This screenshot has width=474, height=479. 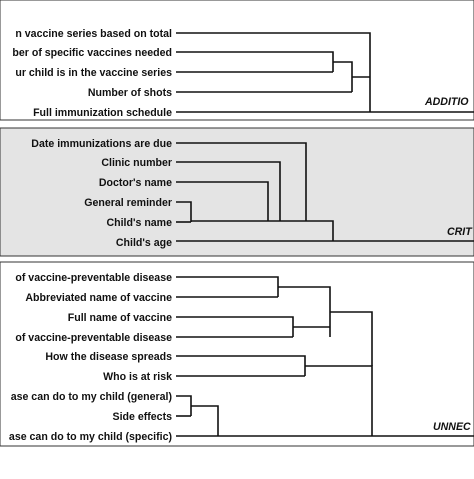 What do you see at coordinates (92, 53) in the screenshot?
I see `item-label: ber of specific vaccines needed` at bounding box center [92, 53].